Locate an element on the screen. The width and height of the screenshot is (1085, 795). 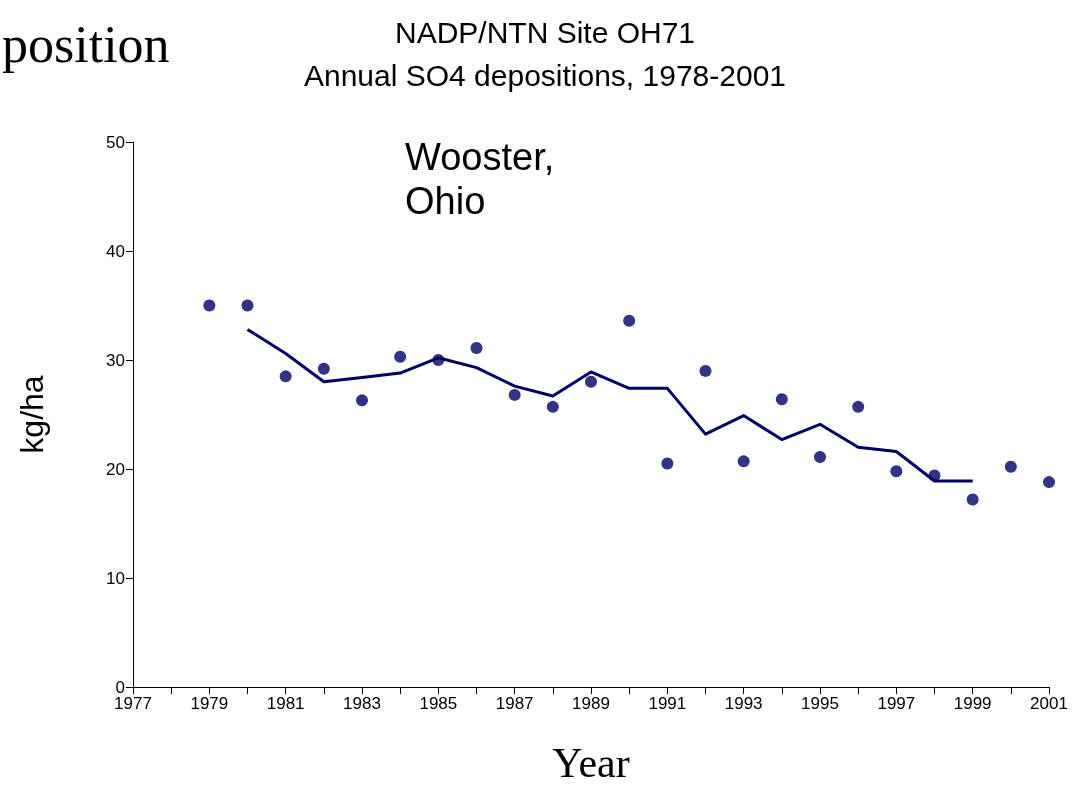
chart-subtitle: Annual SO4 depositions, 1978-2001 is located at coordinates (545, 75).